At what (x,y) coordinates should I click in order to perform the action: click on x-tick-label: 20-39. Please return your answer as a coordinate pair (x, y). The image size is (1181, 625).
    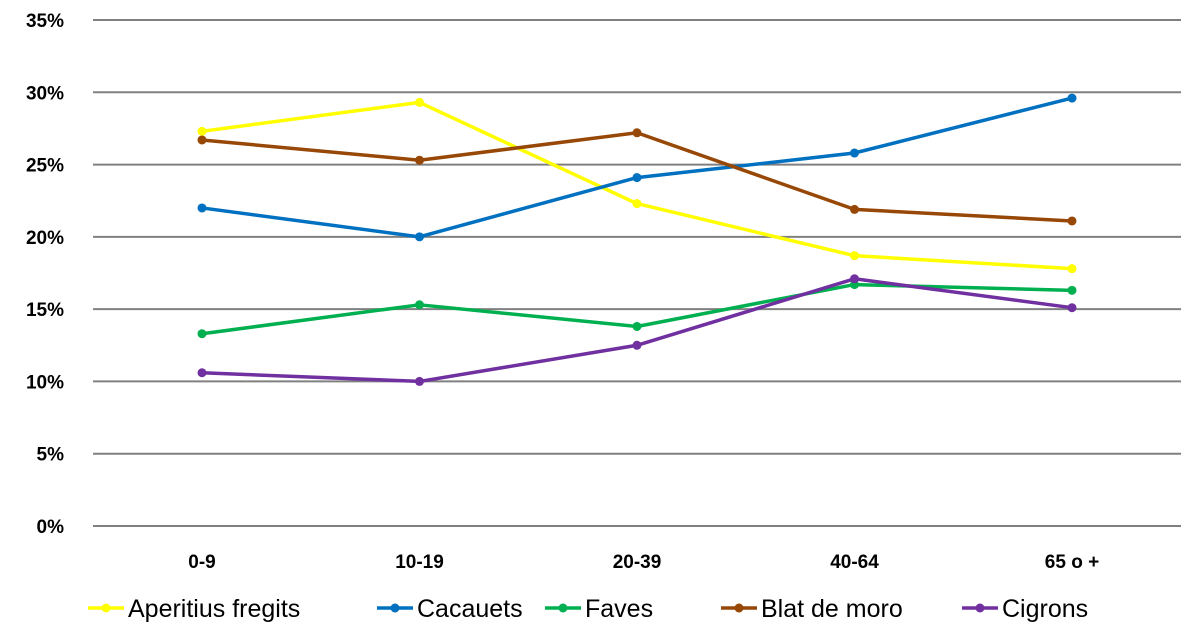
    Looking at the image, I should click on (637, 562).